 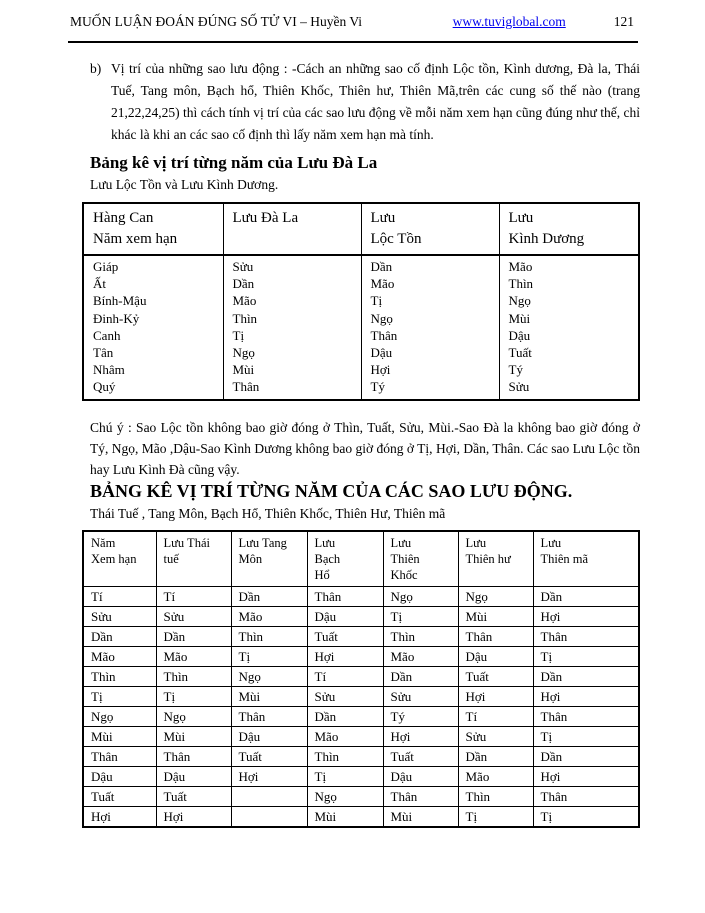 I want to click on table-row: Tị Tị Mùi Sửu Sửu Hợi Hợi, so click(x=361, y=696).